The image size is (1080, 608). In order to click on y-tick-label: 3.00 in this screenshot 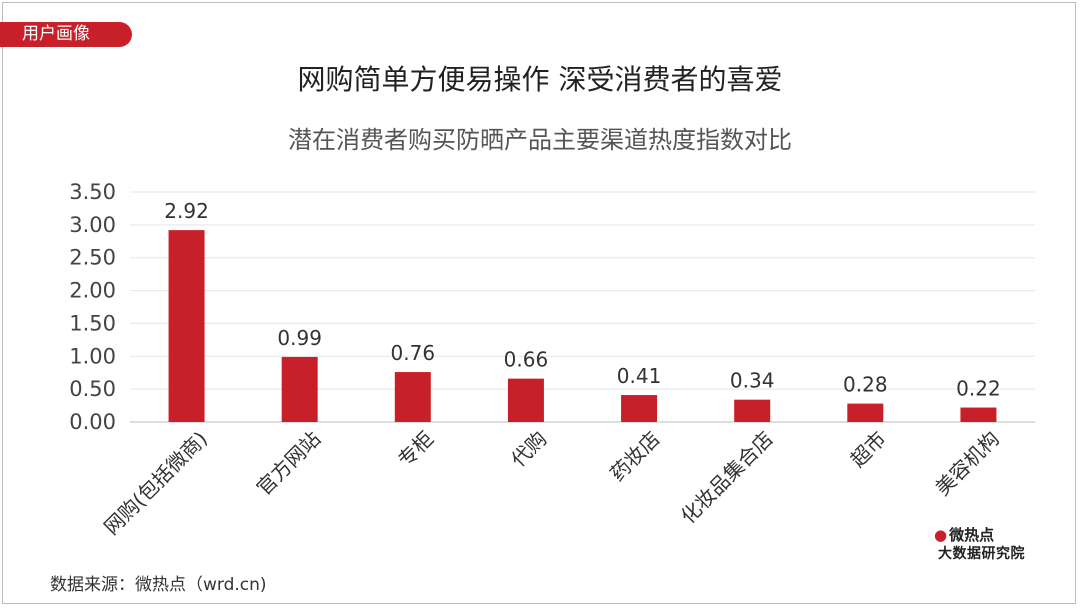, I will do `click(92, 225)`.